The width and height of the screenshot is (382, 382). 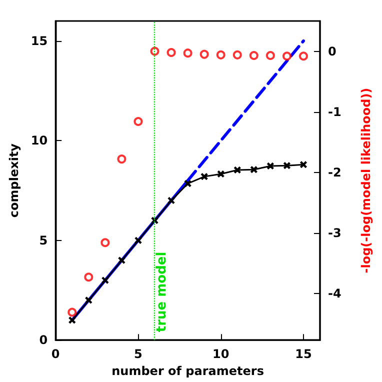 I want to click on y2-tick-label: 0, so click(x=332, y=51).